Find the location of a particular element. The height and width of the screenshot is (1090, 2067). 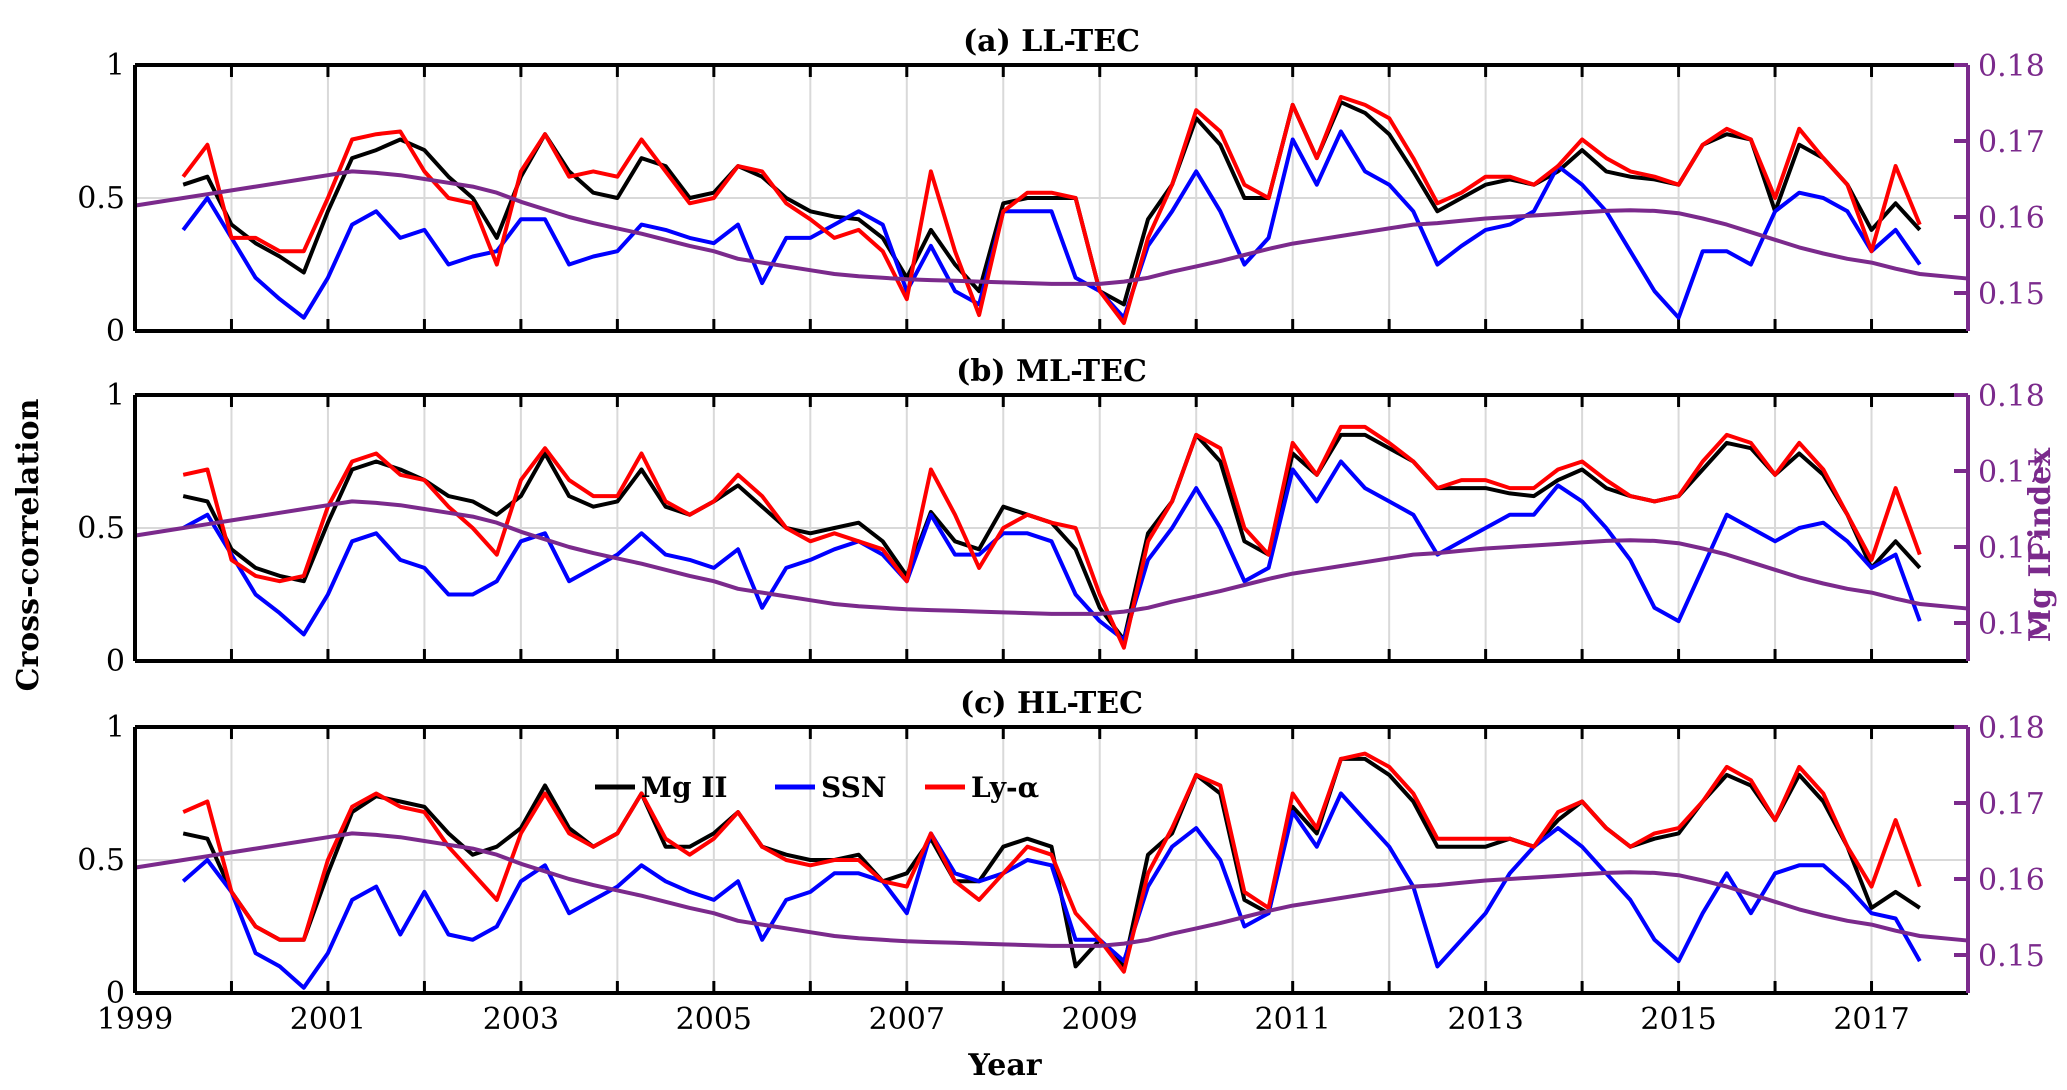

panel-title: (c) HL-TEC is located at coordinates (1051, 703).